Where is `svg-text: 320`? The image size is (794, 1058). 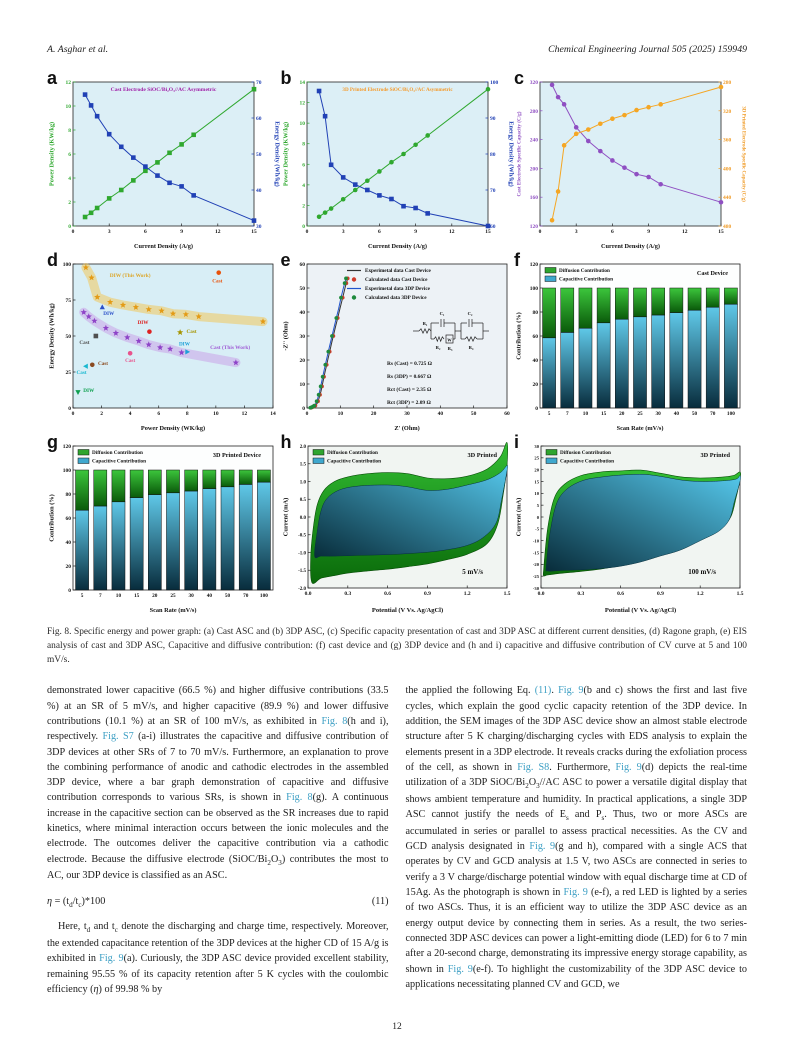
svg-text: 320 is located at coordinates (534, 83).